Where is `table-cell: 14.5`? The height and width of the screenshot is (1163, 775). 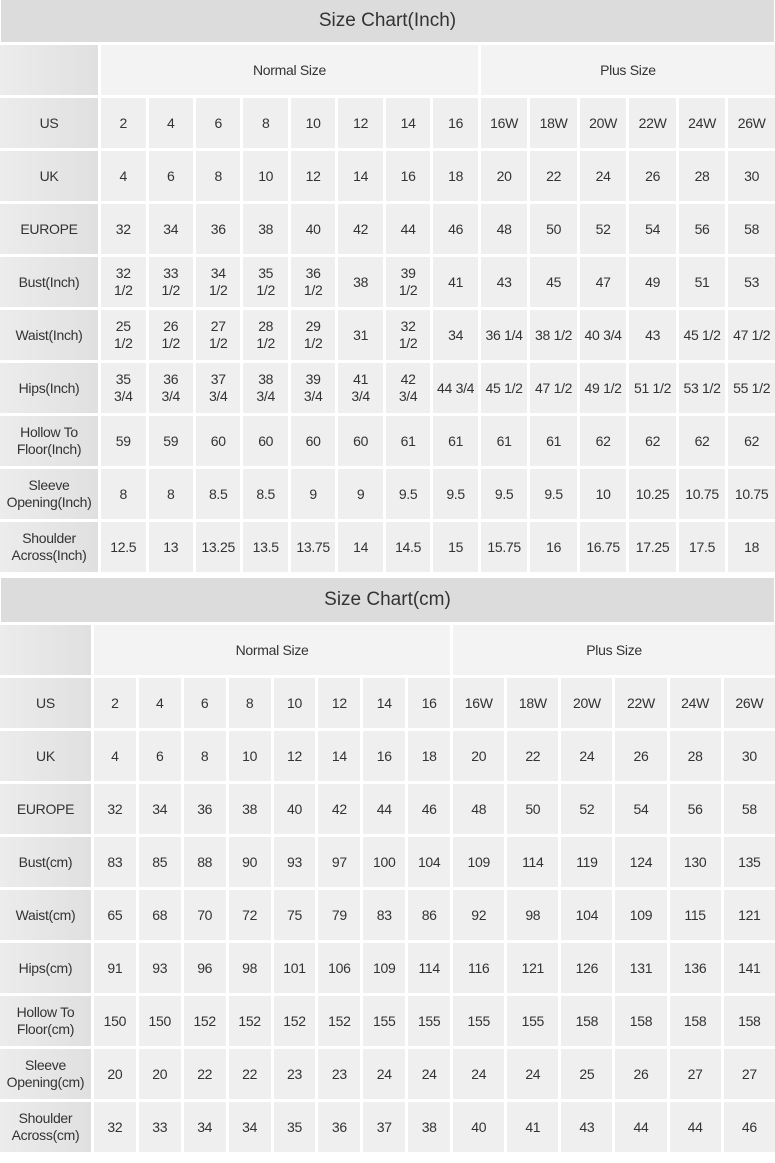
table-cell: 14.5 is located at coordinates (408, 547).